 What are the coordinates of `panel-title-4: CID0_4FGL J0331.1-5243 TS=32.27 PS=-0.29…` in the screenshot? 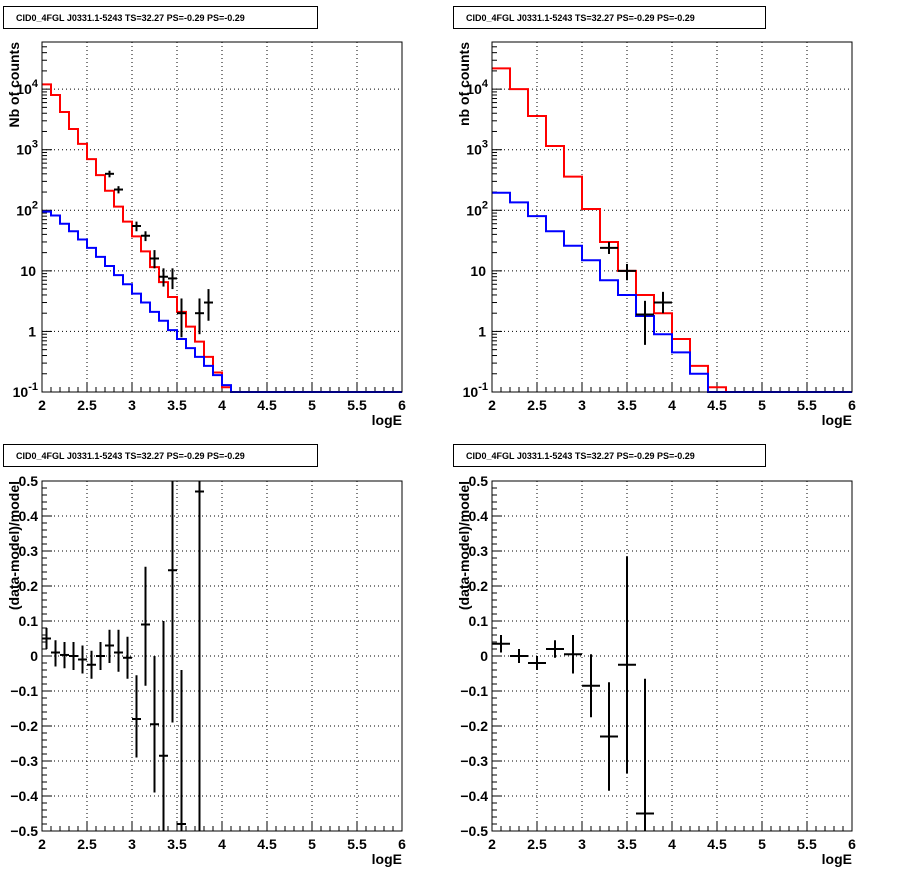 It's located at (609, 455).